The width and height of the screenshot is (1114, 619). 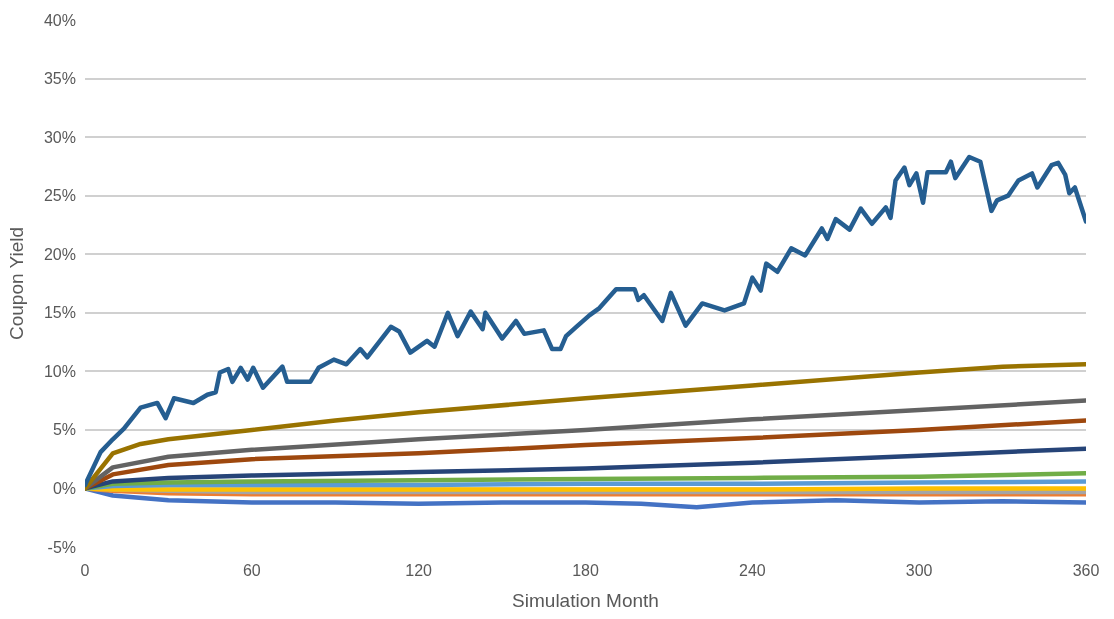 I want to click on y-tick-label: 30%, so click(x=59, y=137).